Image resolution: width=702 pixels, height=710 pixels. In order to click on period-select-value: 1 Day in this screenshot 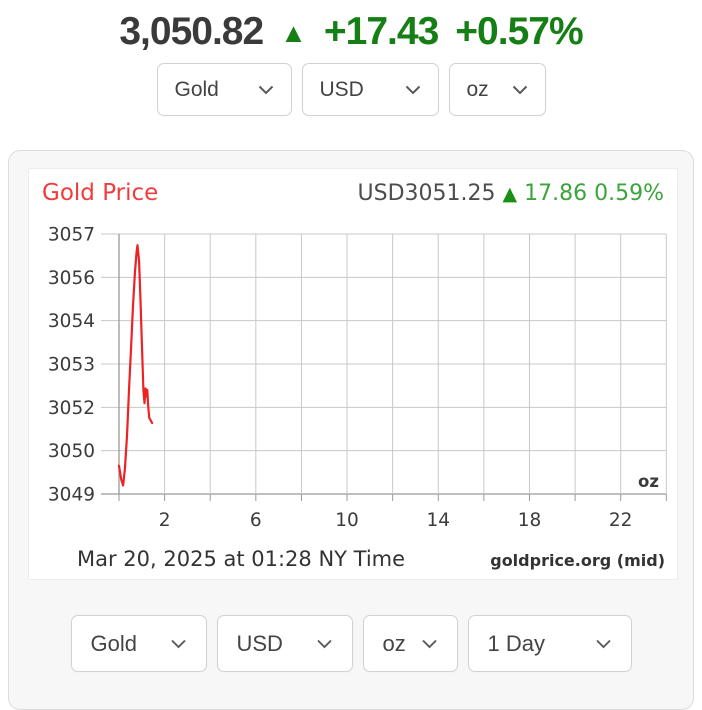, I will do `click(516, 643)`.